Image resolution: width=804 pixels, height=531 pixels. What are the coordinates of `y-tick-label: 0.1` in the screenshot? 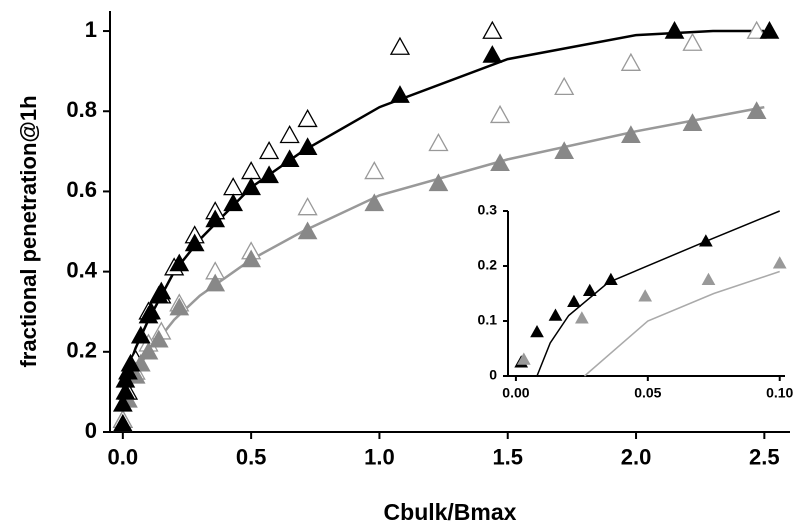 It's located at (488, 320).